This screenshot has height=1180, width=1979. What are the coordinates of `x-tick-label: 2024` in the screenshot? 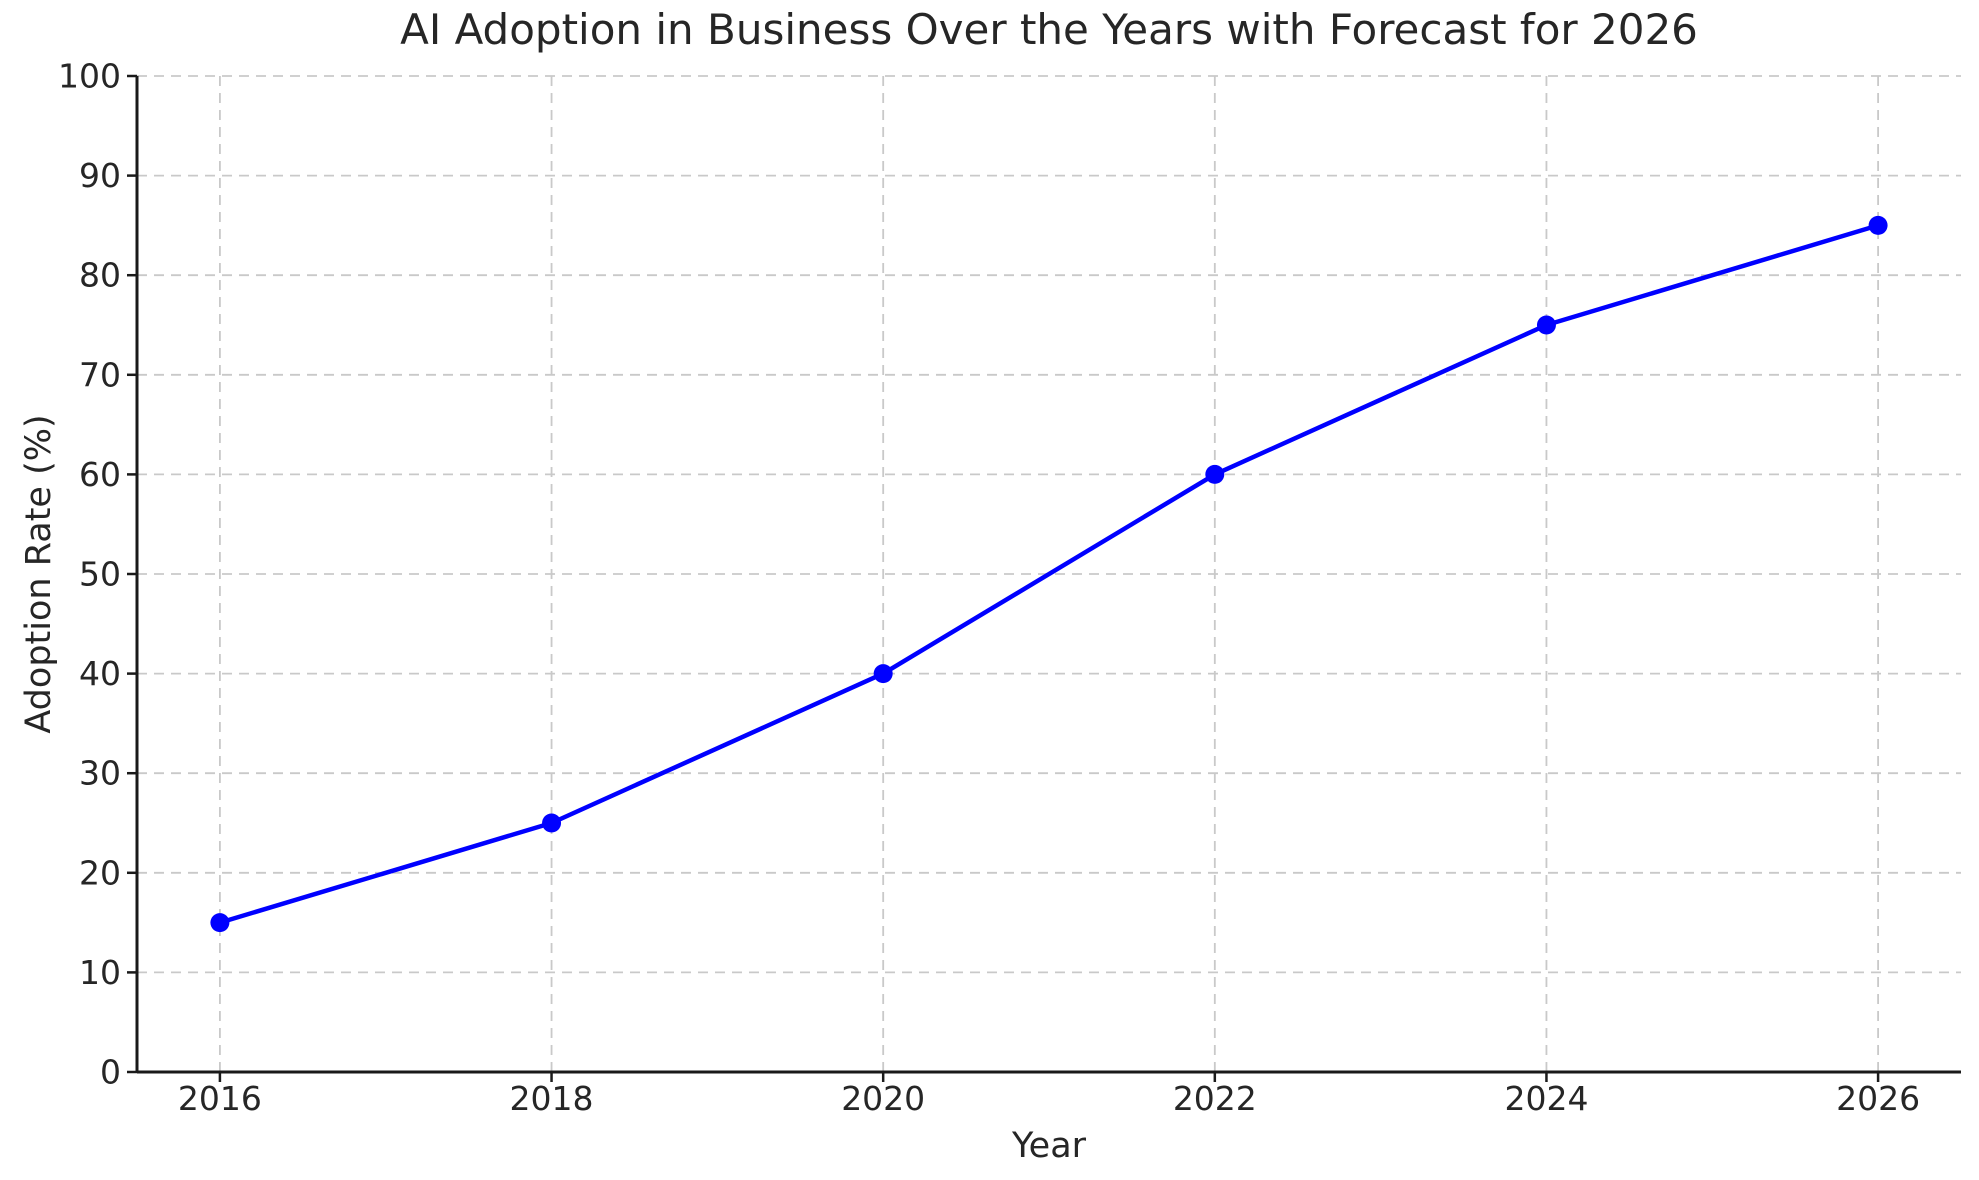 It's located at (1546, 1098).